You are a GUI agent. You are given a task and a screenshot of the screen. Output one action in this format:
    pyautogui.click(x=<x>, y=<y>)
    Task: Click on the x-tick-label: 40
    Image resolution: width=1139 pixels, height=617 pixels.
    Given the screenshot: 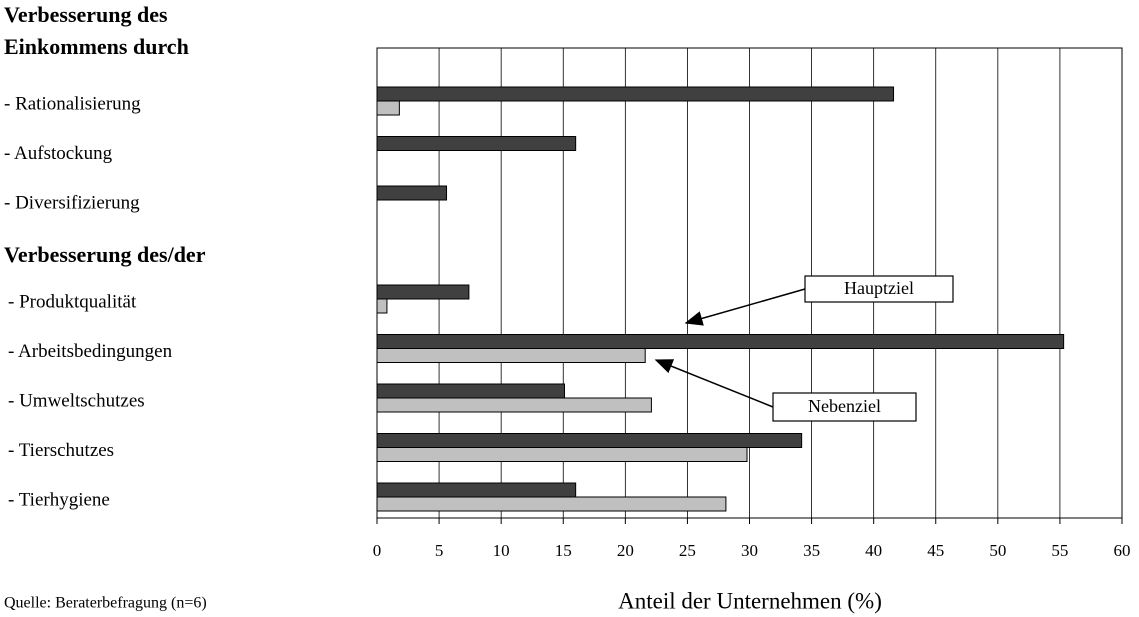 What is the action you would take?
    pyautogui.click(x=873, y=550)
    